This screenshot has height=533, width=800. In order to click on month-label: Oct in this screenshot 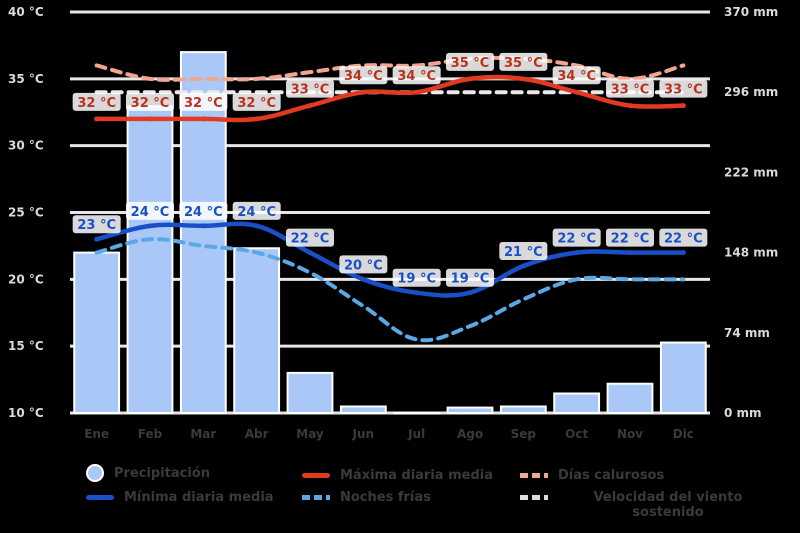, I will do `click(576, 434)`.